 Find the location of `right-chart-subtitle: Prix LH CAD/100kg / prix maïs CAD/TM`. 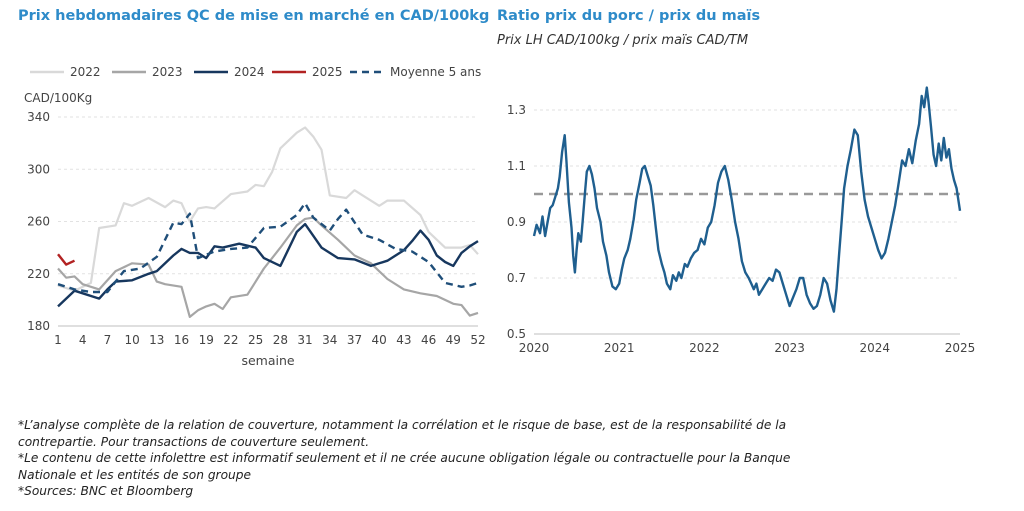

right-chart-subtitle: Prix LH CAD/100kg / prix maïs CAD/TM is located at coordinates (623, 40).